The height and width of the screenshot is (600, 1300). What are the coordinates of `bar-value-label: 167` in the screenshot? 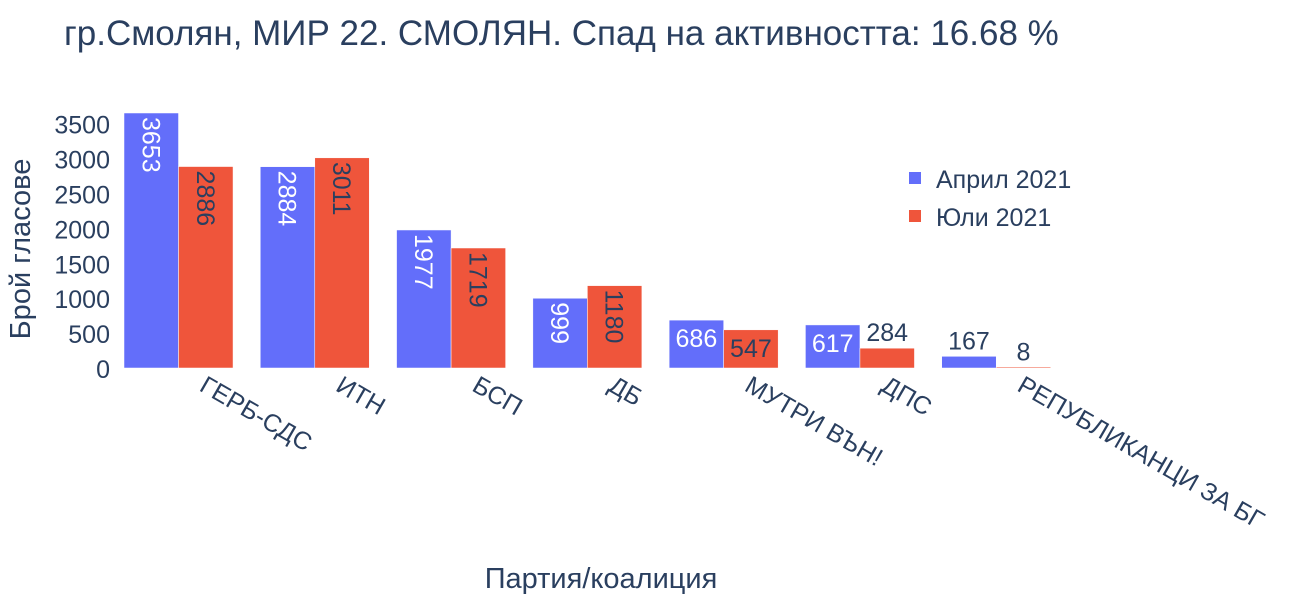 It's located at (969, 341).